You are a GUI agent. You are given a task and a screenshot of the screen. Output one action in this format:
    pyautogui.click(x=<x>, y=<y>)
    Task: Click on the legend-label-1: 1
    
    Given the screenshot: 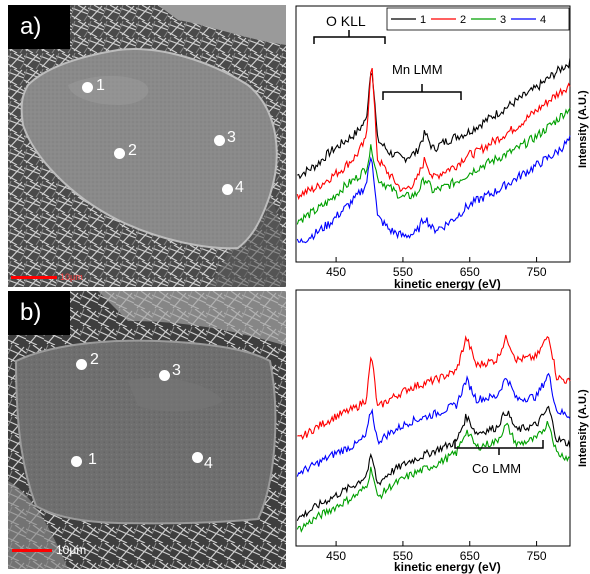 What is the action you would take?
    pyautogui.click(x=423, y=20)
    